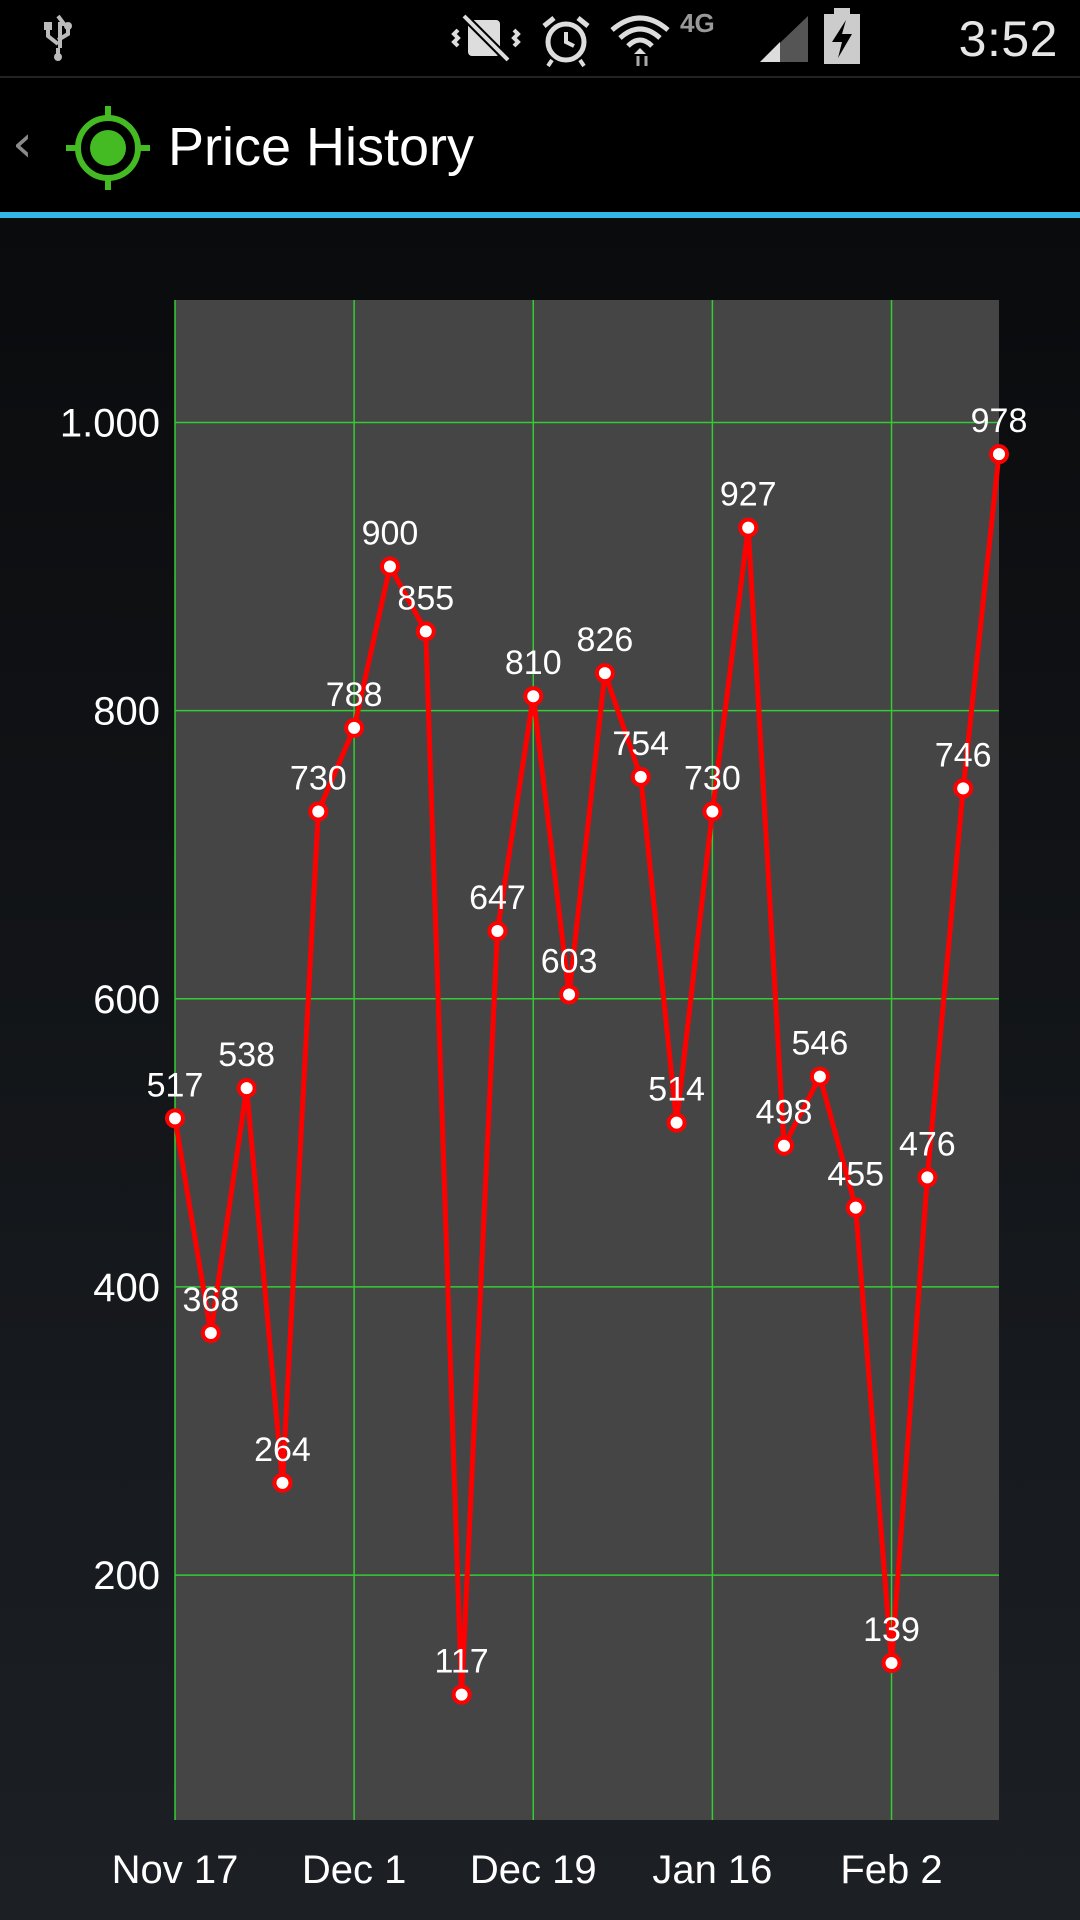 This screenshot has height=1920, width=1080. What do you see at coordinates (354, 1870) in the screenshot?
I see `x-tick-label: Dec 1` at bounding box center [354, 1870].